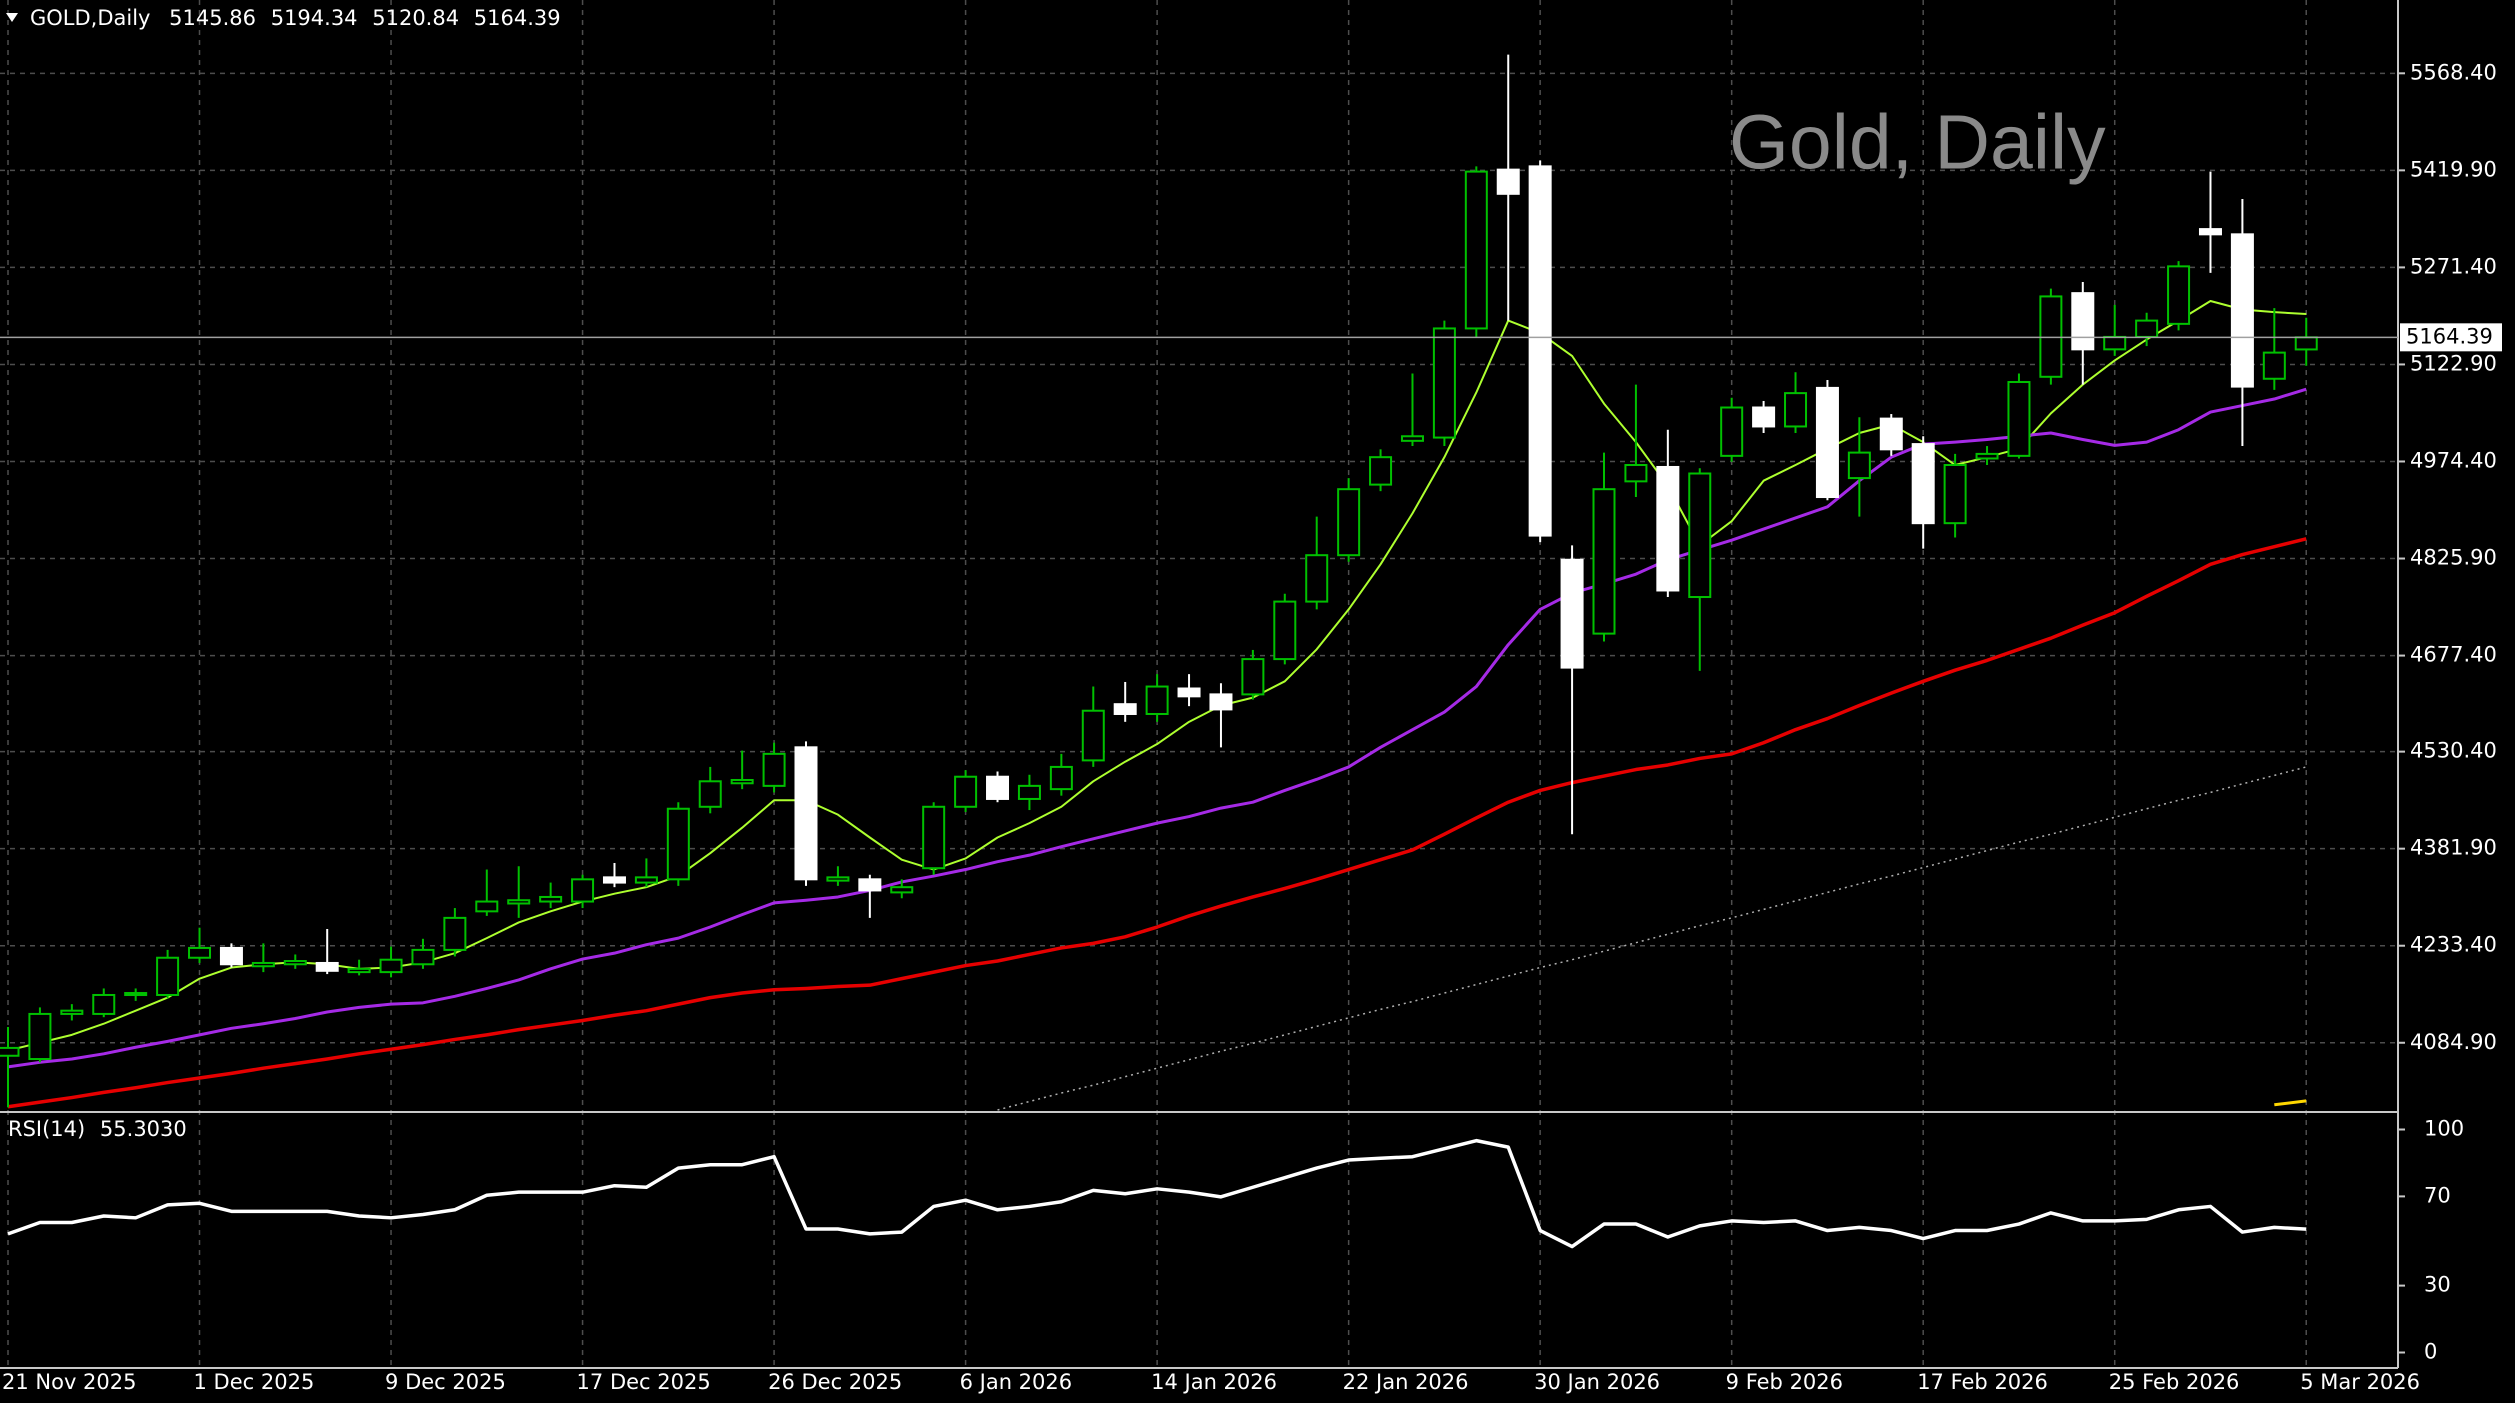 This screenshot has width=2515, height=1403. I want to click on y-tick-label: 4381.90, so click(2453, 848).